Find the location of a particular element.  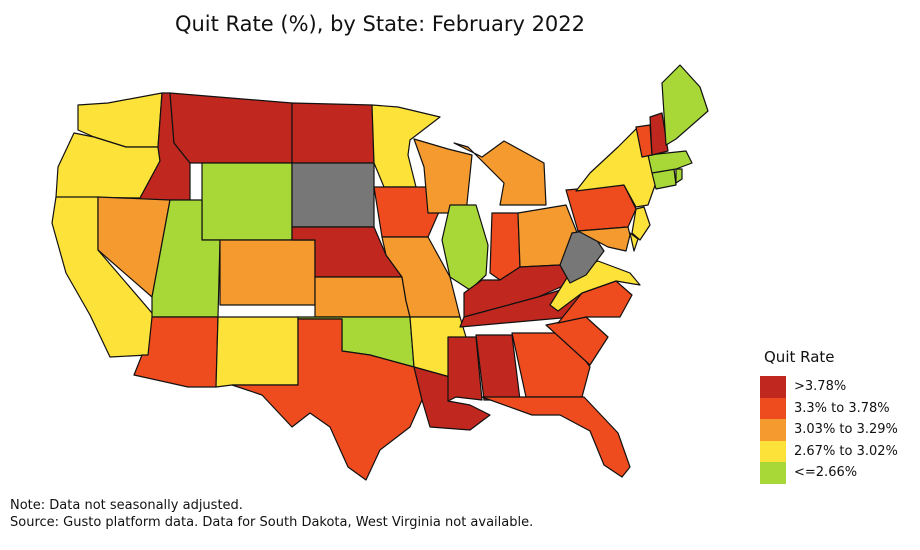

legend-item: 3.3% to 3.78% is located at coordinates (829, 408).